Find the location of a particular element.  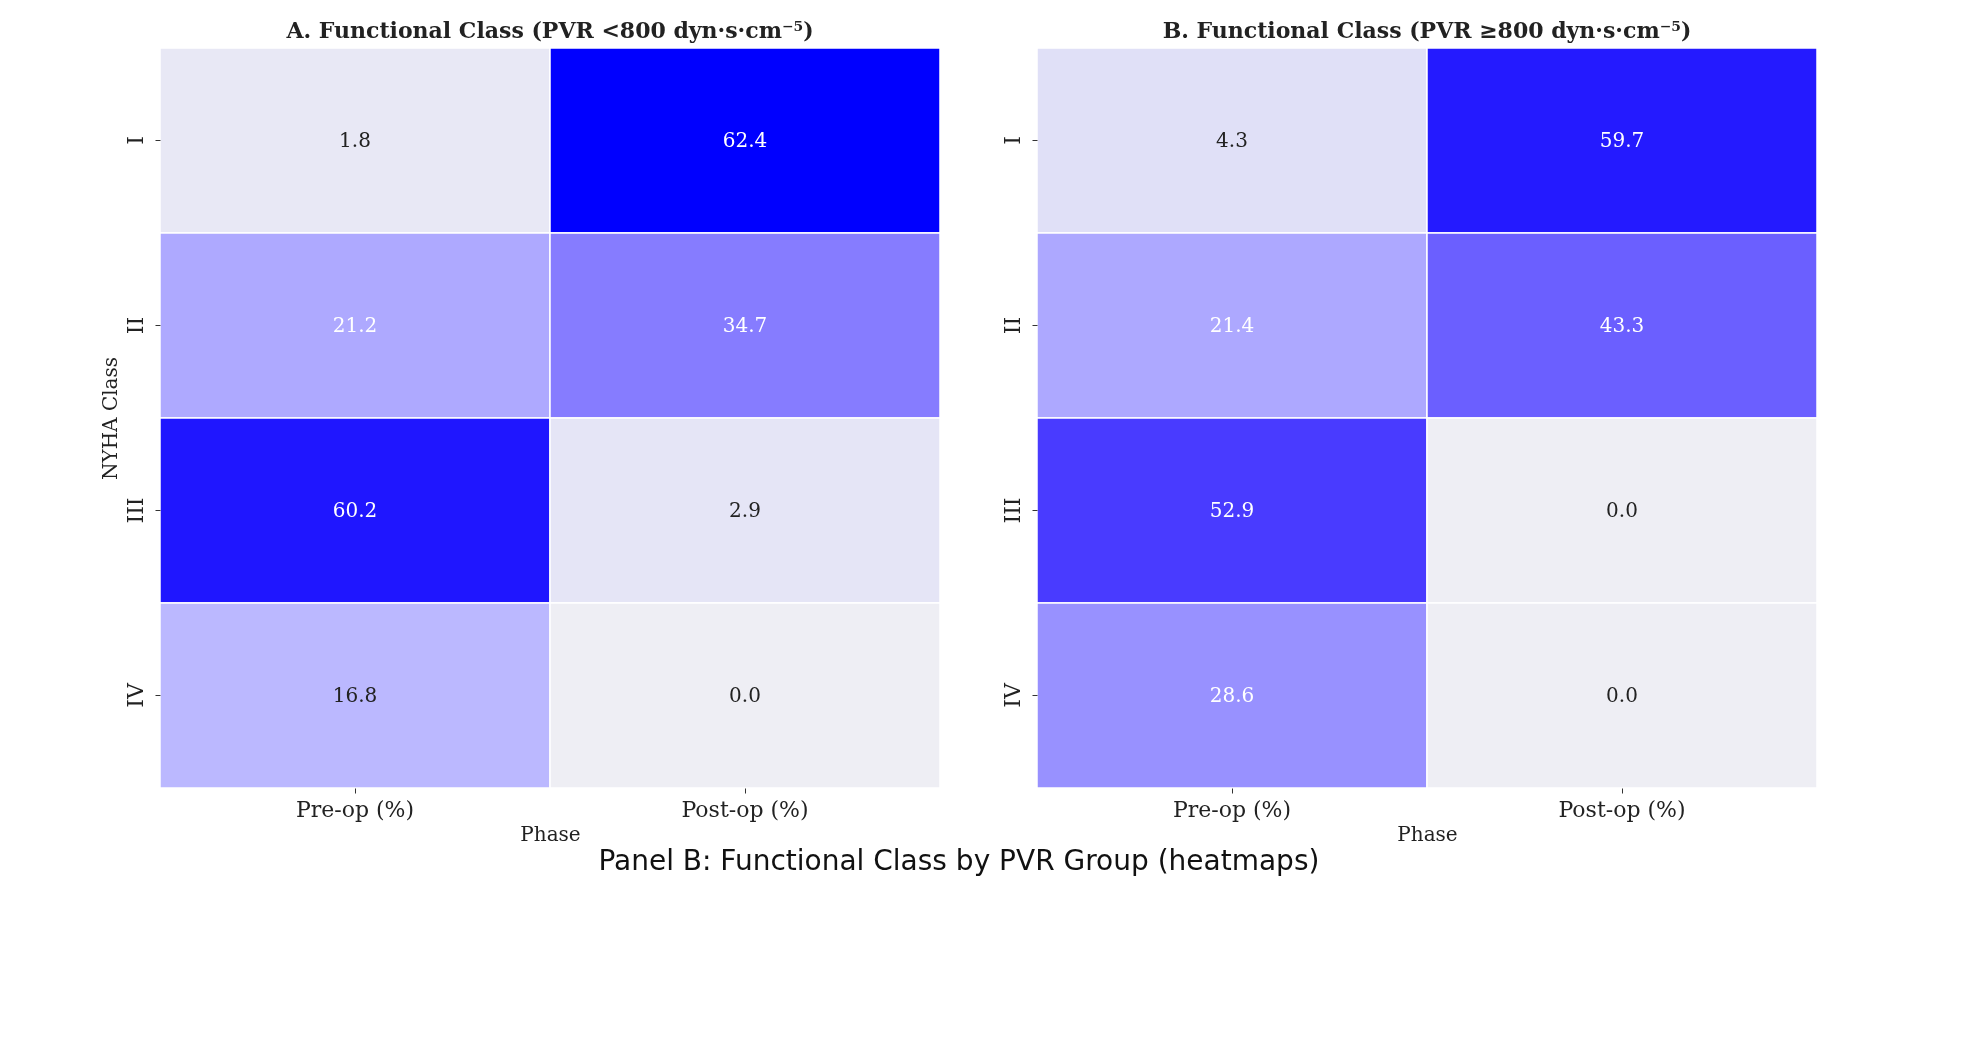

data-label: 21.2 is located at coordinates (355, 324).